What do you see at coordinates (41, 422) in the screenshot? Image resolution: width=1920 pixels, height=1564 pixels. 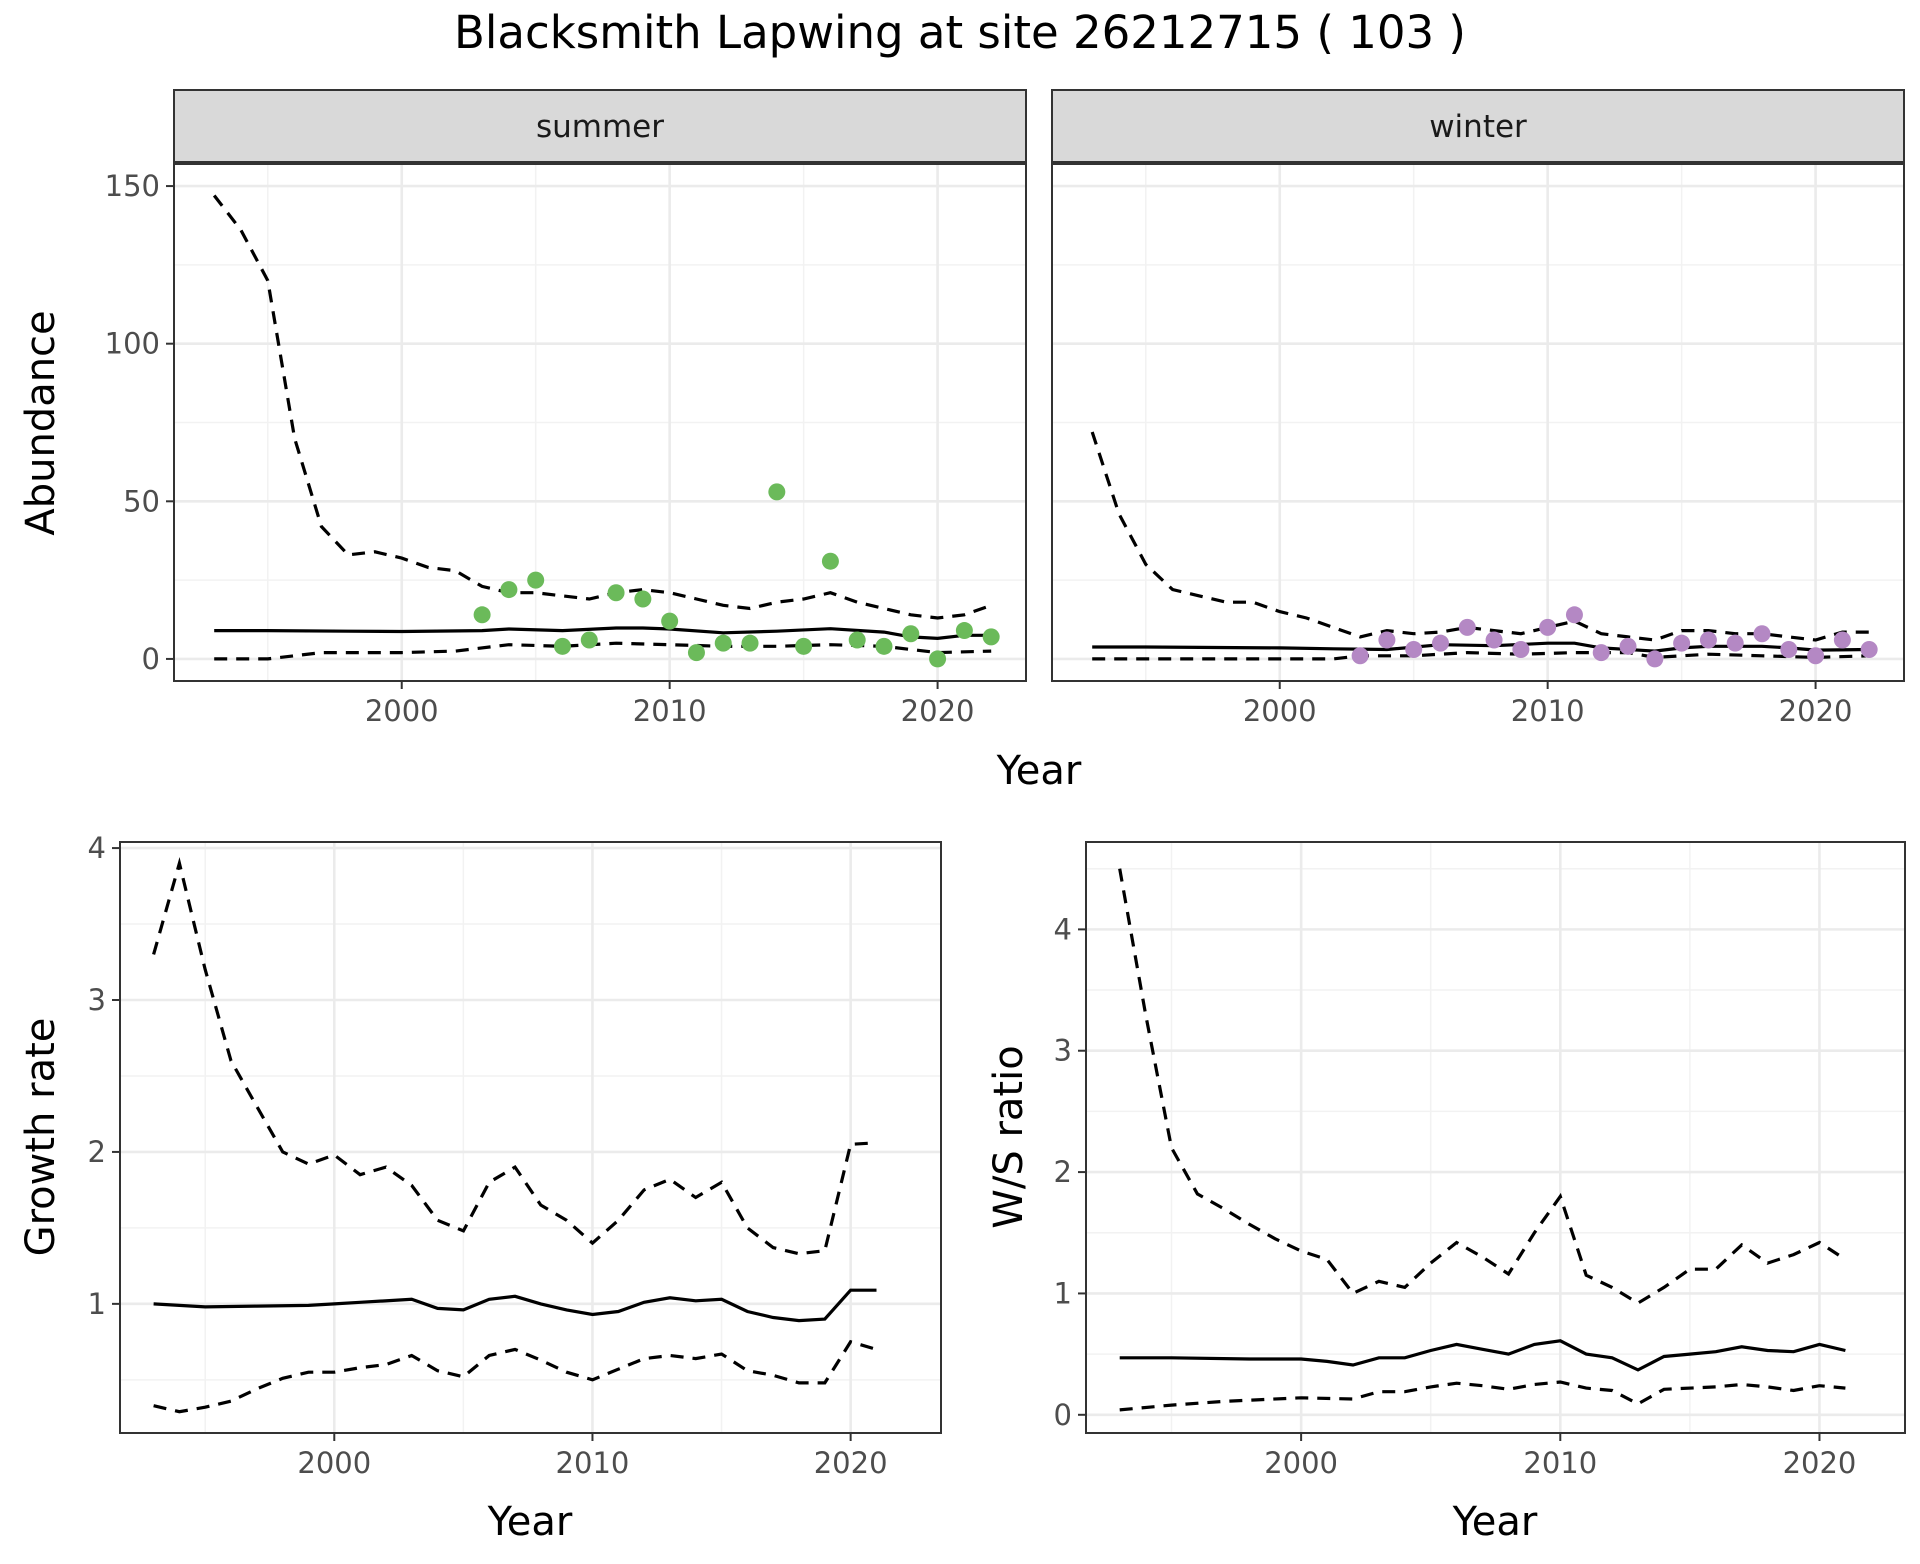 I see `y-axis-title-abundance: Abundance` at bounding box center [41, 422].